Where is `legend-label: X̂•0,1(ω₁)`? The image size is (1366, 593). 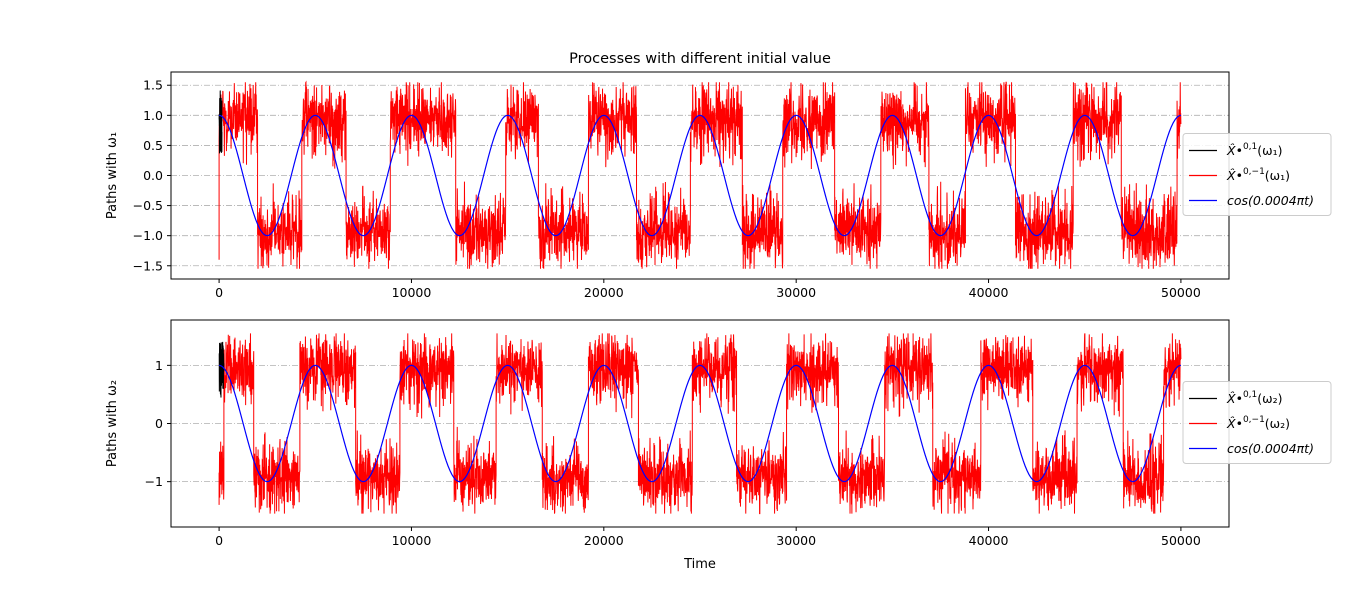
legend-label: X̂•0,1(ω₁) is located at coordinates (1254, 150).